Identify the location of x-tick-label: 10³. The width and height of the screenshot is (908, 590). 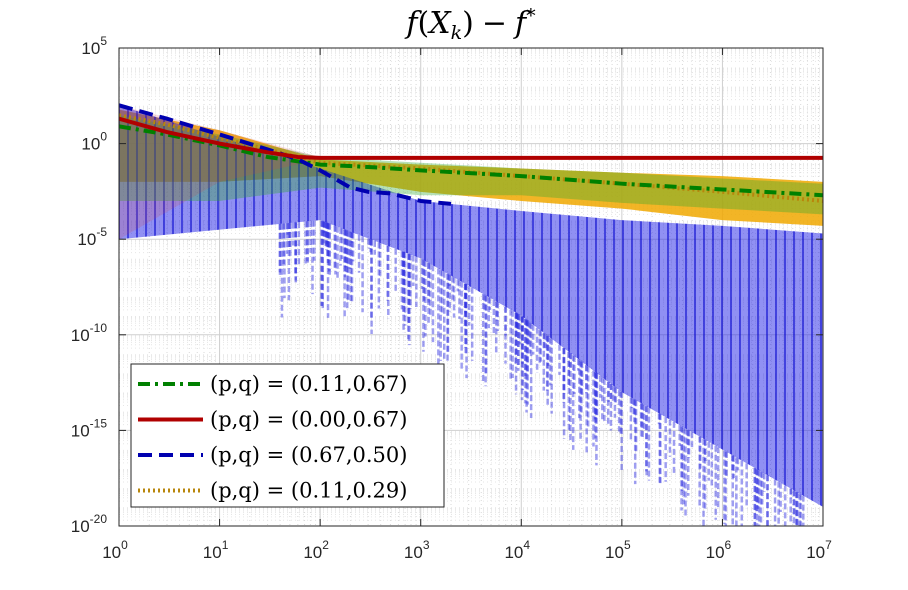
(417, 550).